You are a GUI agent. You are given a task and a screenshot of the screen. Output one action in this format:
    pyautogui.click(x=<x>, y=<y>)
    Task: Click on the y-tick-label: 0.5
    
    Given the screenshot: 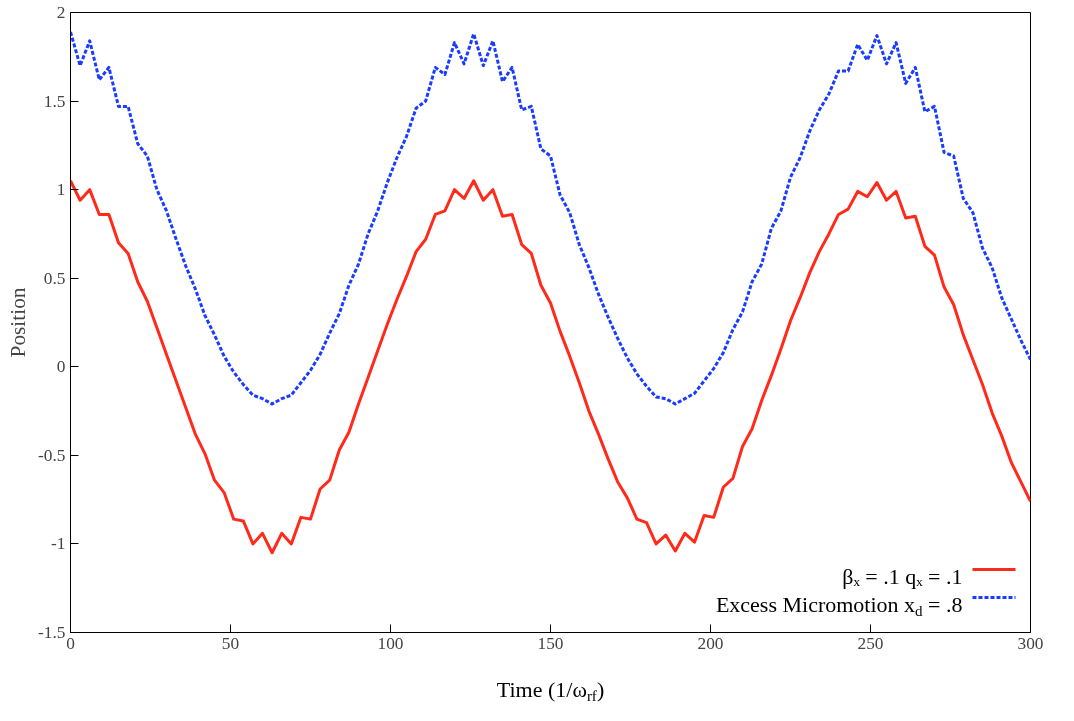 What is the action you would take?
    pyautogui.click(x=54, y=278)
    